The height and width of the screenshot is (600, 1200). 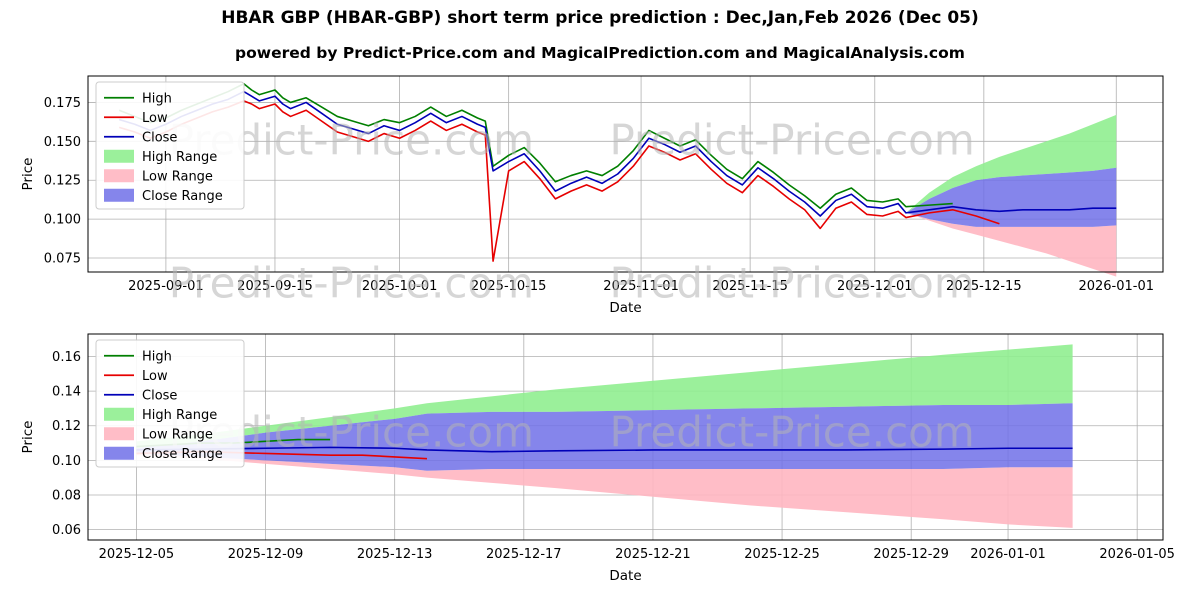 I want to click on y-tick-label: 0.14, so click(x=66, y=392).